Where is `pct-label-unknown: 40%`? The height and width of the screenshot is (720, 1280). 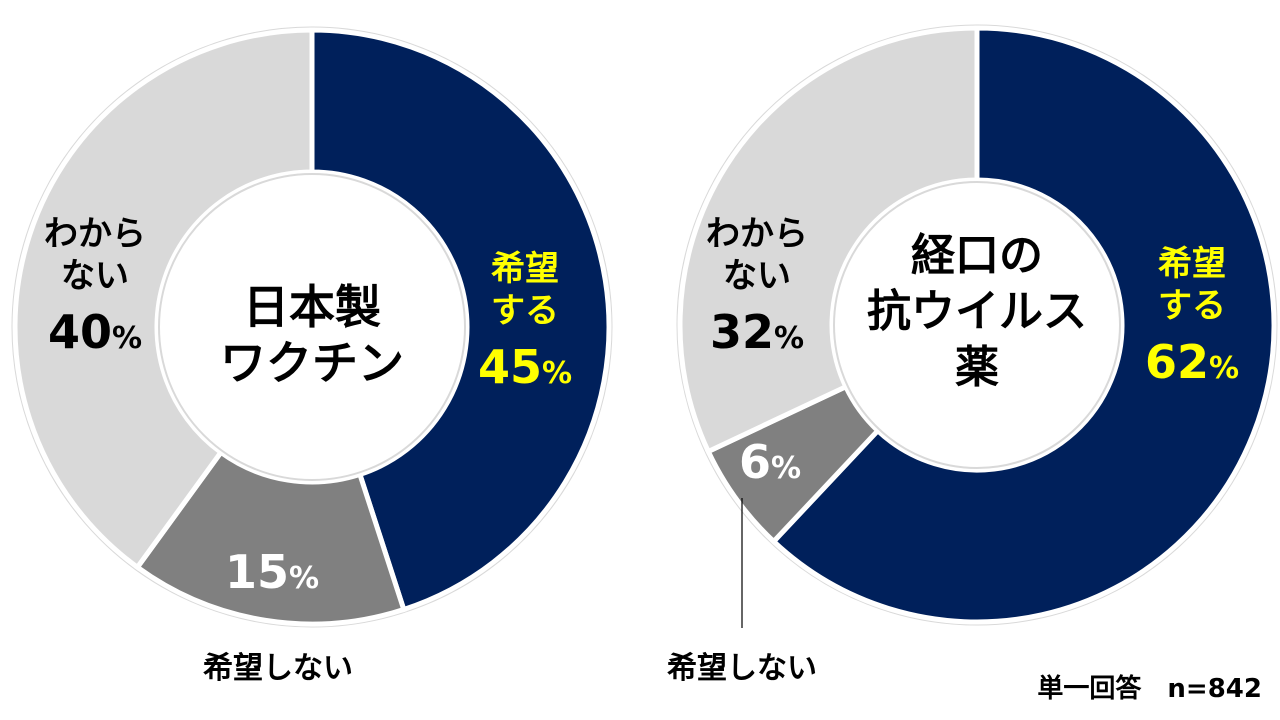 pct-label-unknown: 40% is located at coordinates (95, 332).